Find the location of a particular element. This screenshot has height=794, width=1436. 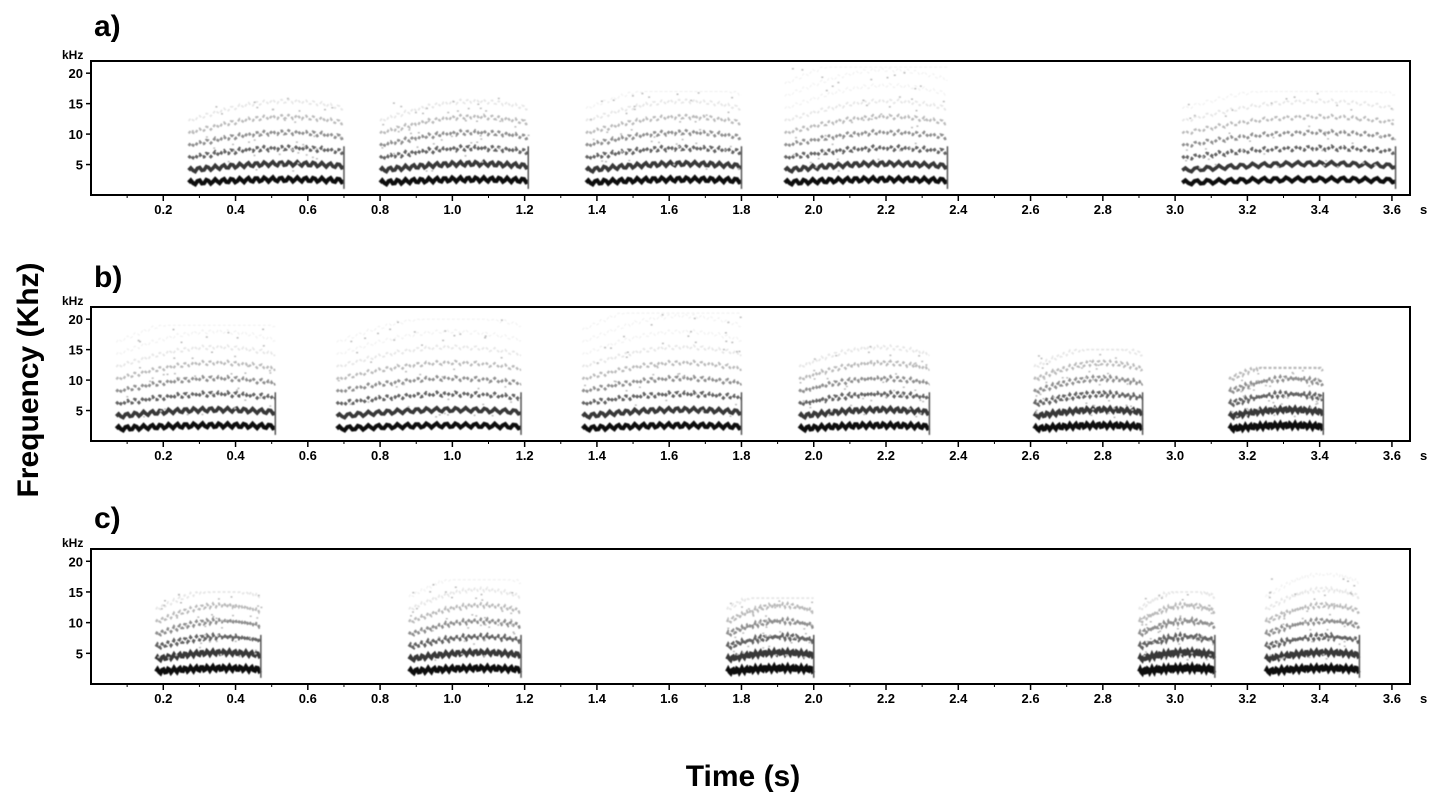

call-syllable is located at coordinates (1276, 400).